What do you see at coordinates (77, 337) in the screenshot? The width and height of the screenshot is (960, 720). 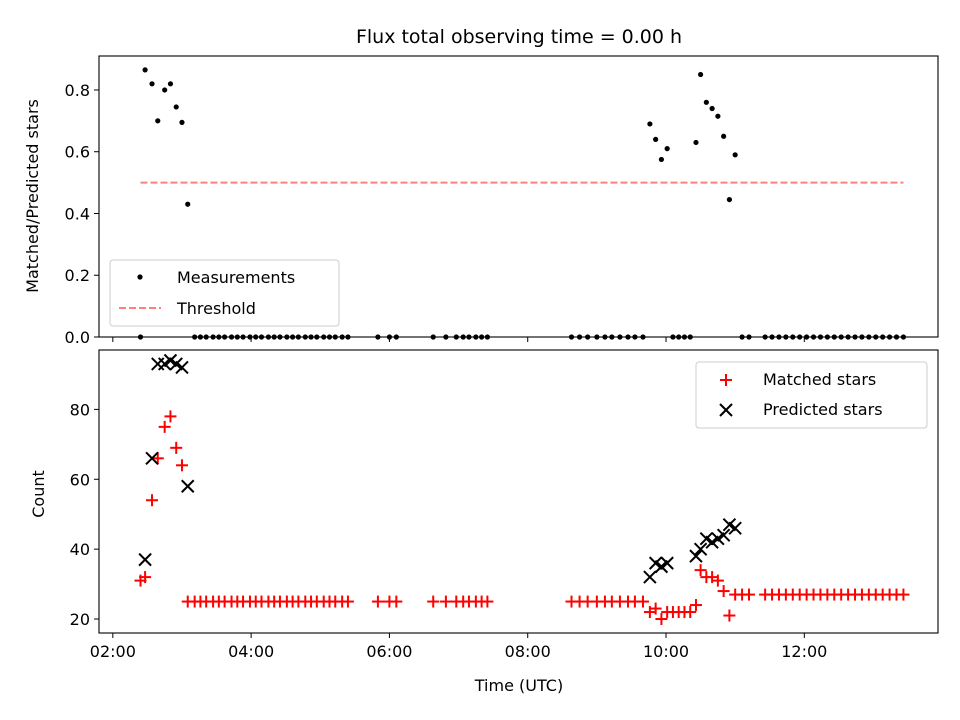 I see `top-y-tick-label: 0.0` at bounding box center [77, 337].